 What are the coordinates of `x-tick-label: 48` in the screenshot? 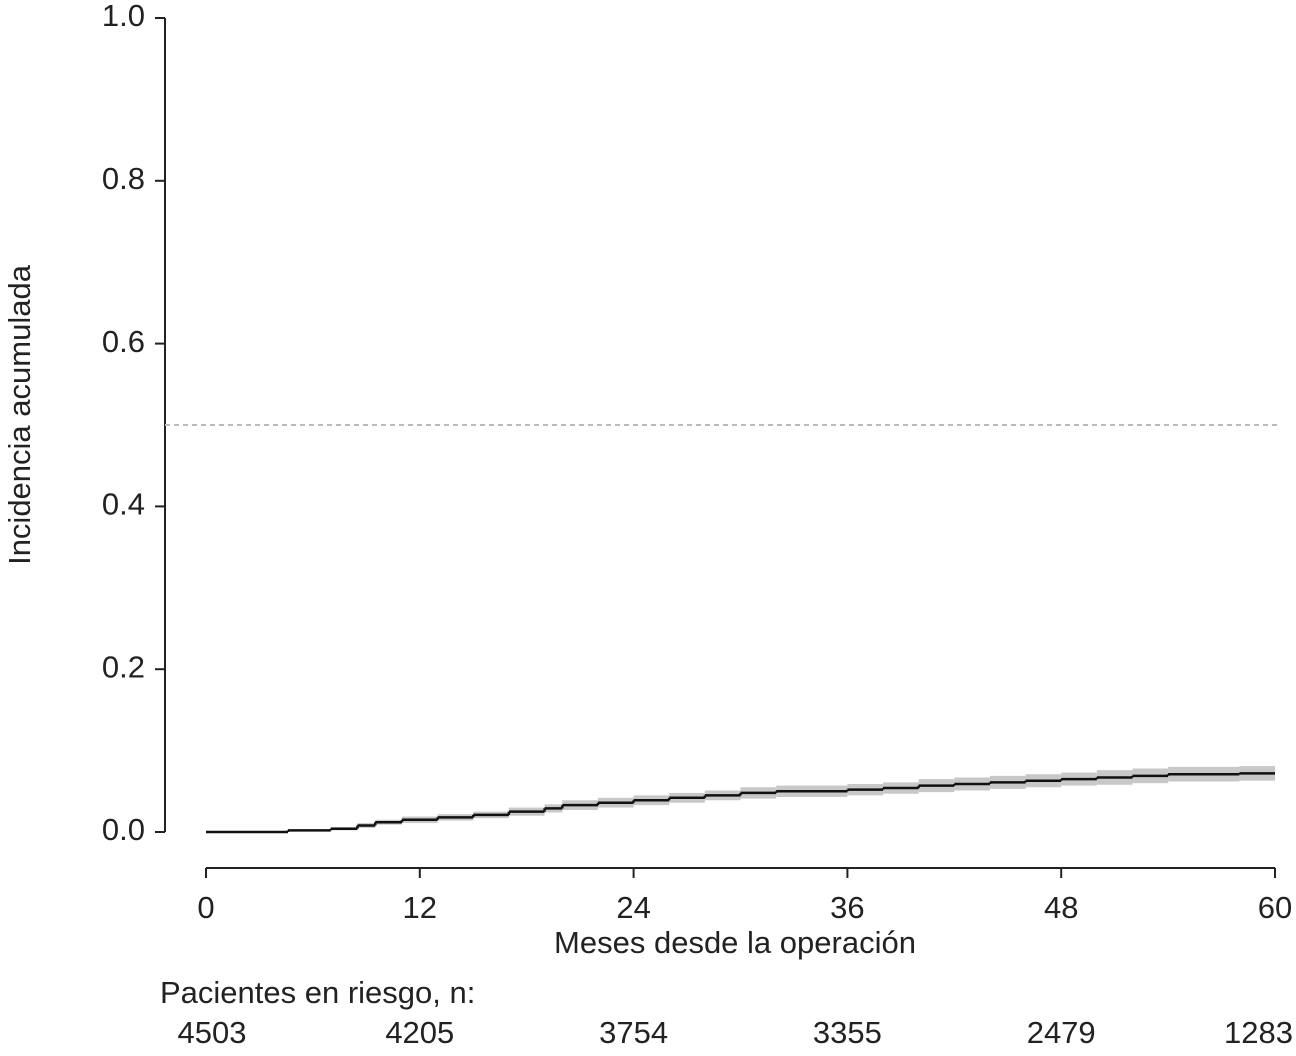 It's located at (1061, 907).